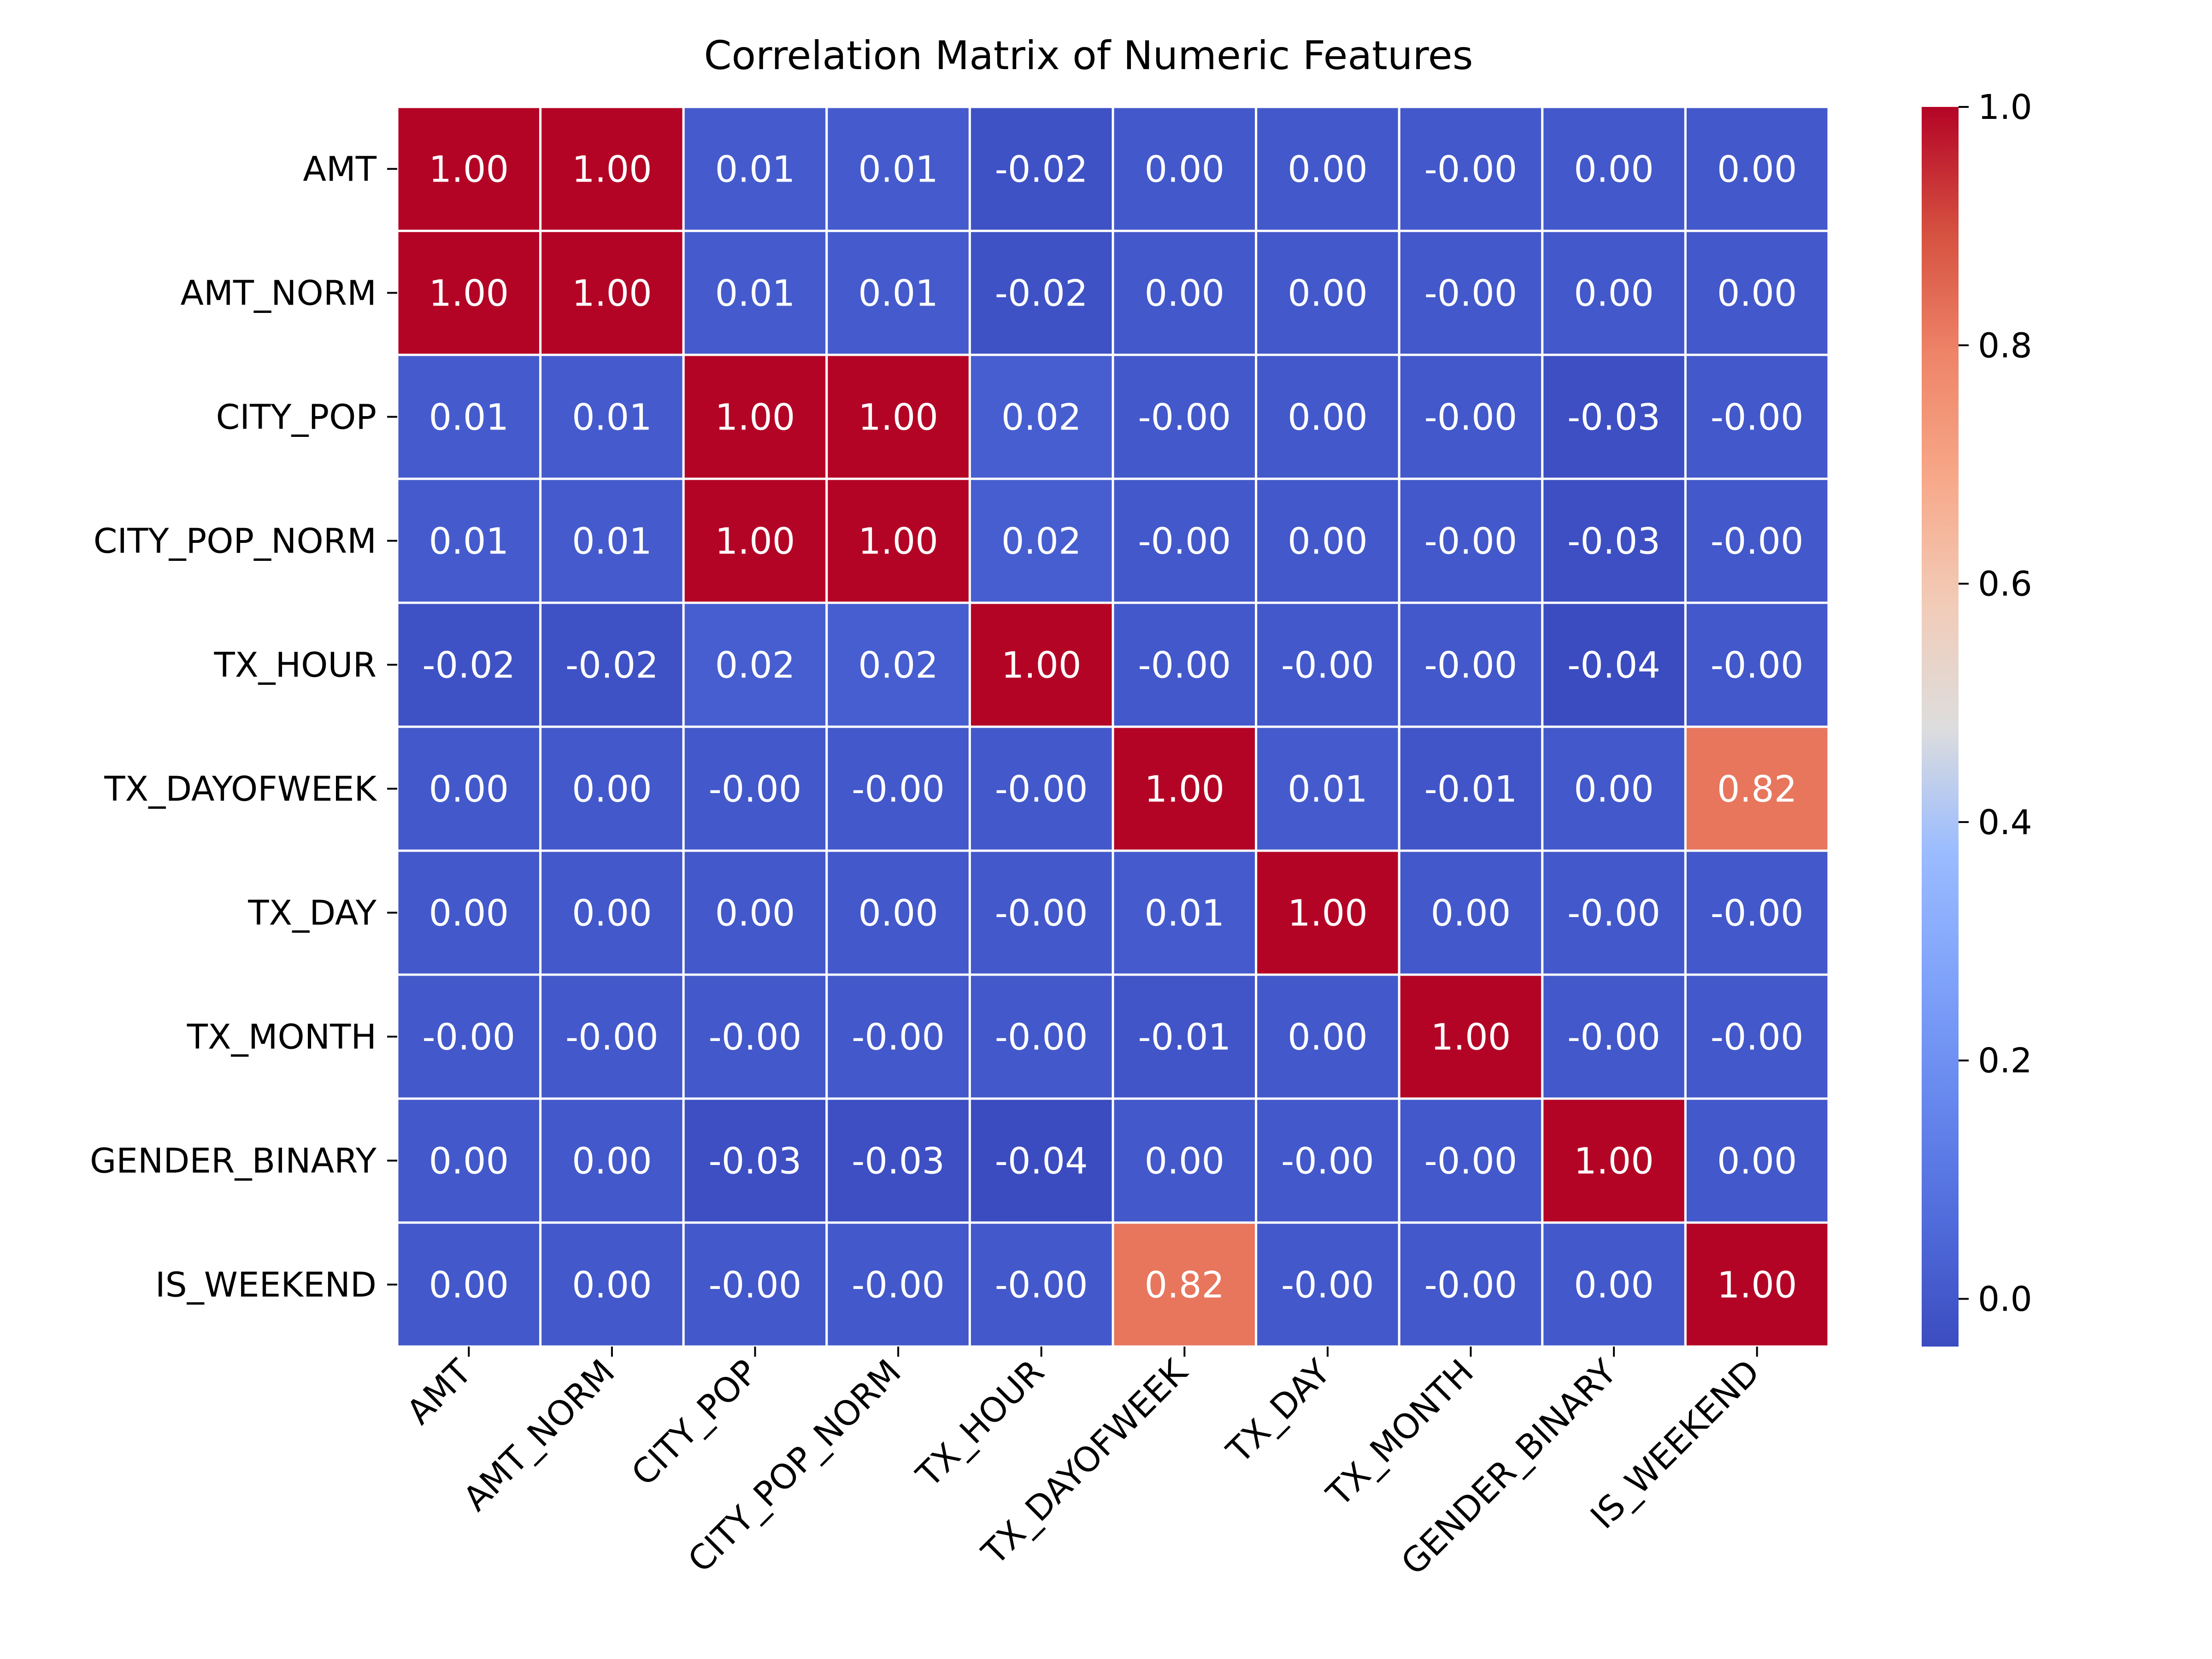 Image resolution: width=2212 pixels, height=1659 pixels. What do you see at coordinates (1400, 1433) in the screenshot?
I see `x-tick-label: TX_MONTH` at bounding box center [1400, 1433].